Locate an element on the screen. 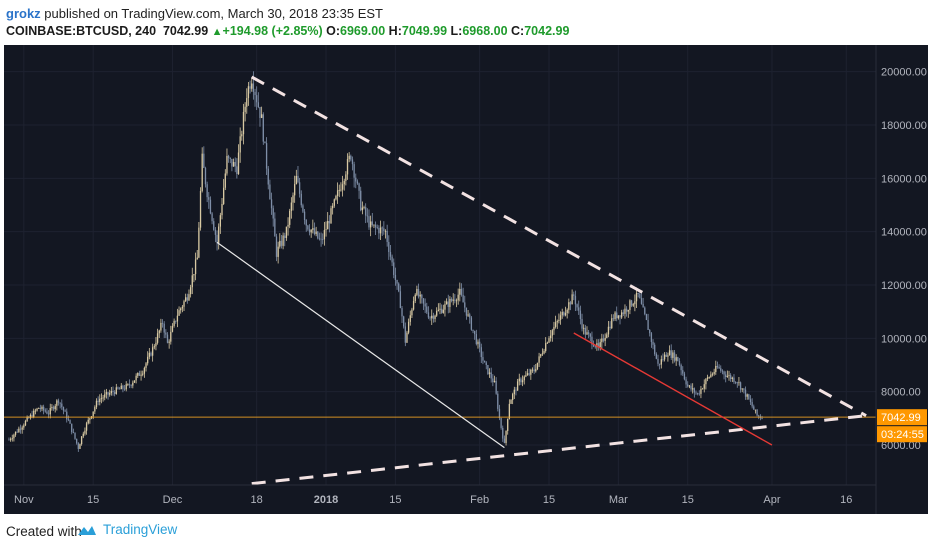  tradingview-logo: TradingView is located at coordinates (126, 529).